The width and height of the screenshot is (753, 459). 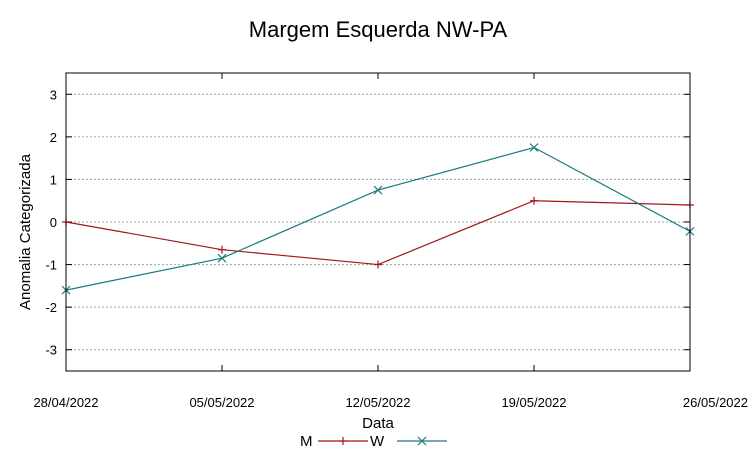 What do you see at coordinates (377, 402) in the screenshot?
I see `x-tick-label: 12/05/2022` at bounding box center [377, 402].